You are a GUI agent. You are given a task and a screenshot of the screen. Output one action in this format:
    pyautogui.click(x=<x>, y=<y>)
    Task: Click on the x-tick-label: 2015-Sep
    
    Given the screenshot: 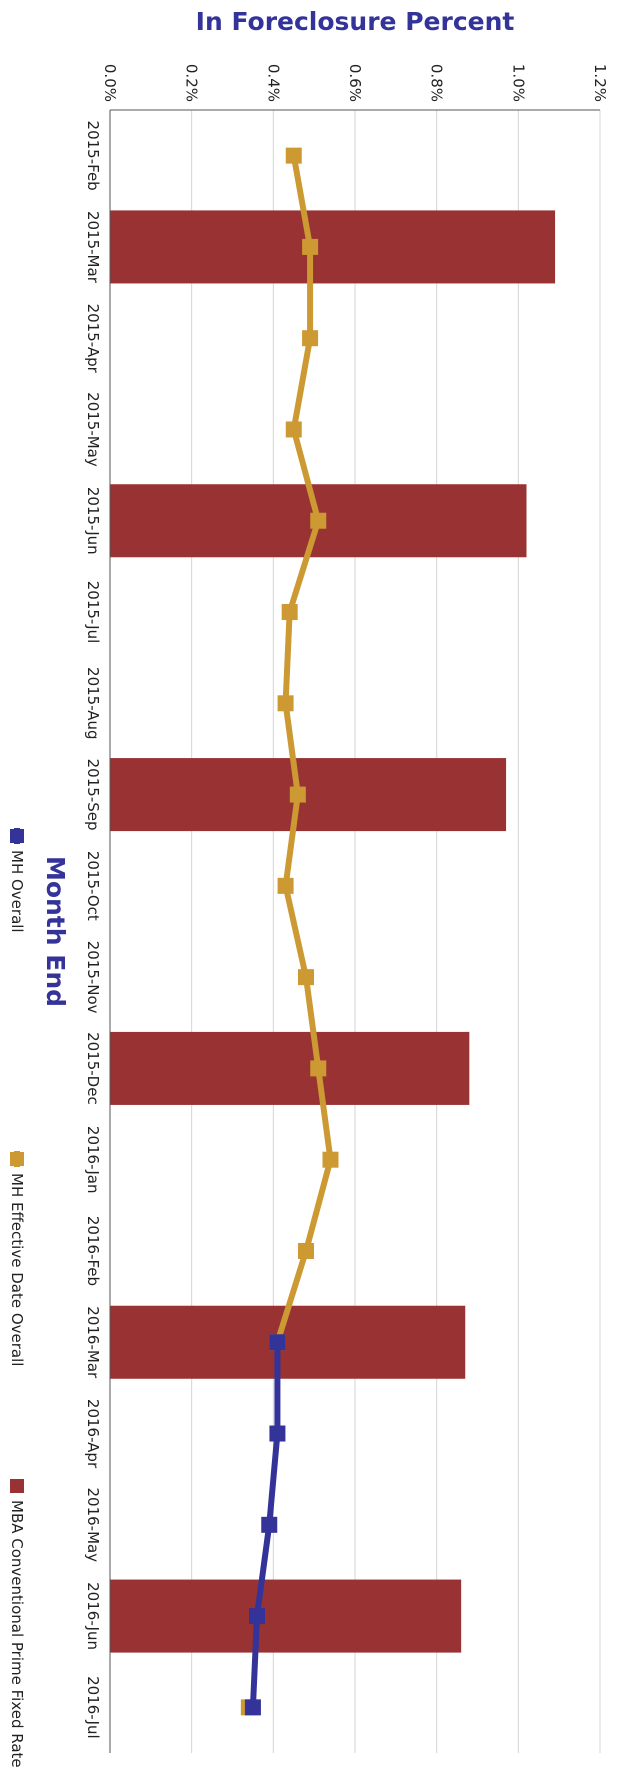 What is the action you would take?
    pyautogui.click(x=93, y=795)
    